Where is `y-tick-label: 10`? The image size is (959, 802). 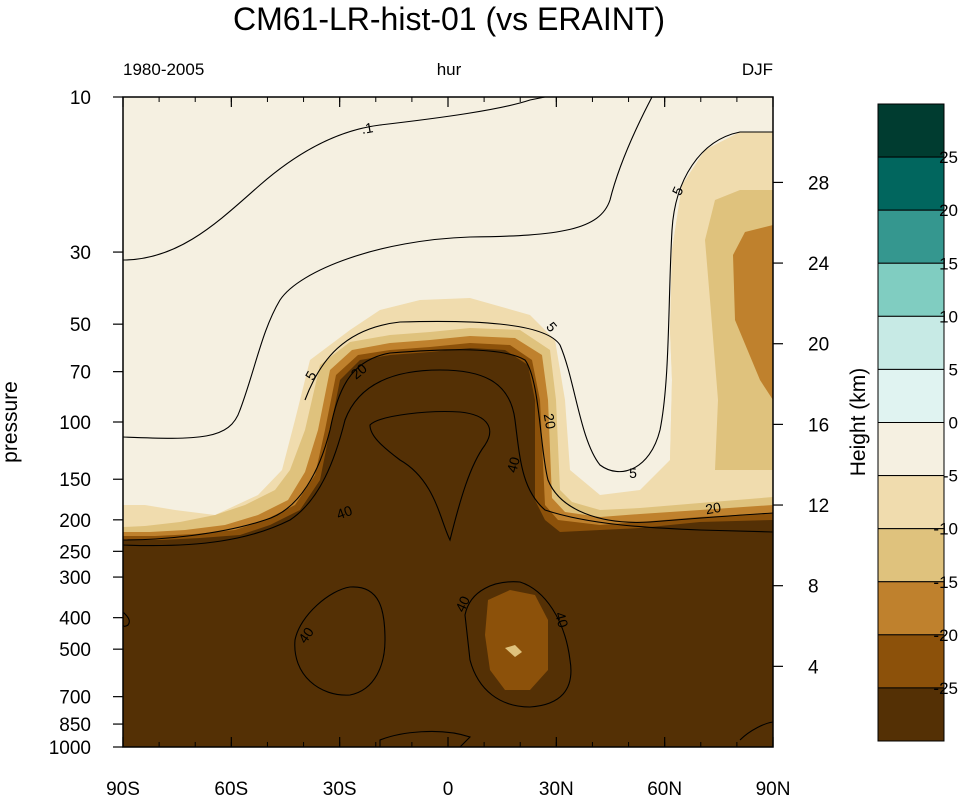
y-tick-label: 10 is located at coordinates (80, 98).